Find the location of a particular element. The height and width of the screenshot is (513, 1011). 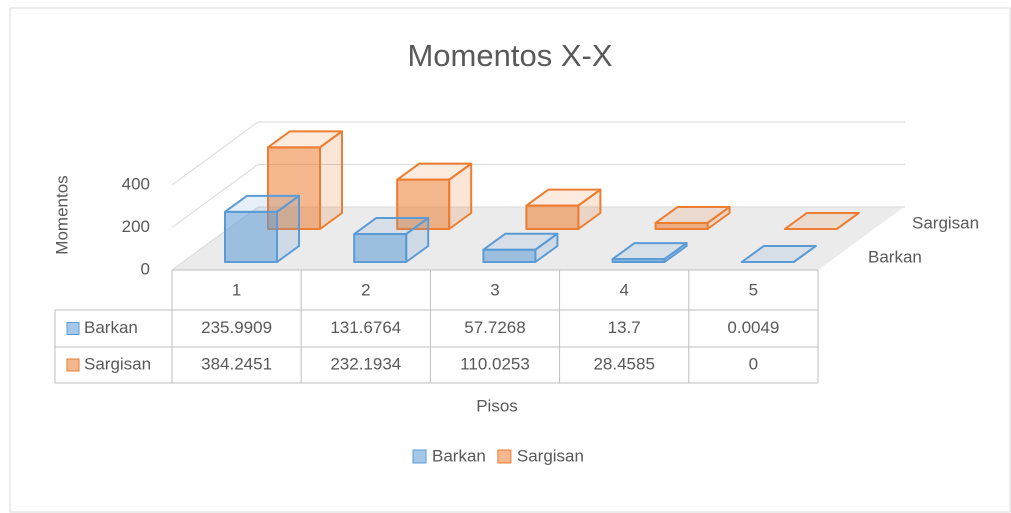

x-tick-label: 2 is located at coordinates (365, 289).